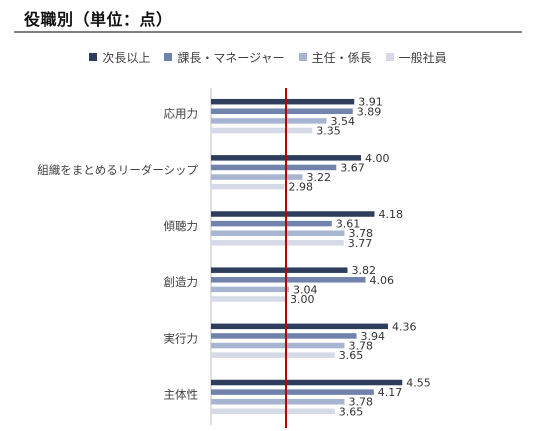  I want to click on data-label: 2.98, so click(301, 187).